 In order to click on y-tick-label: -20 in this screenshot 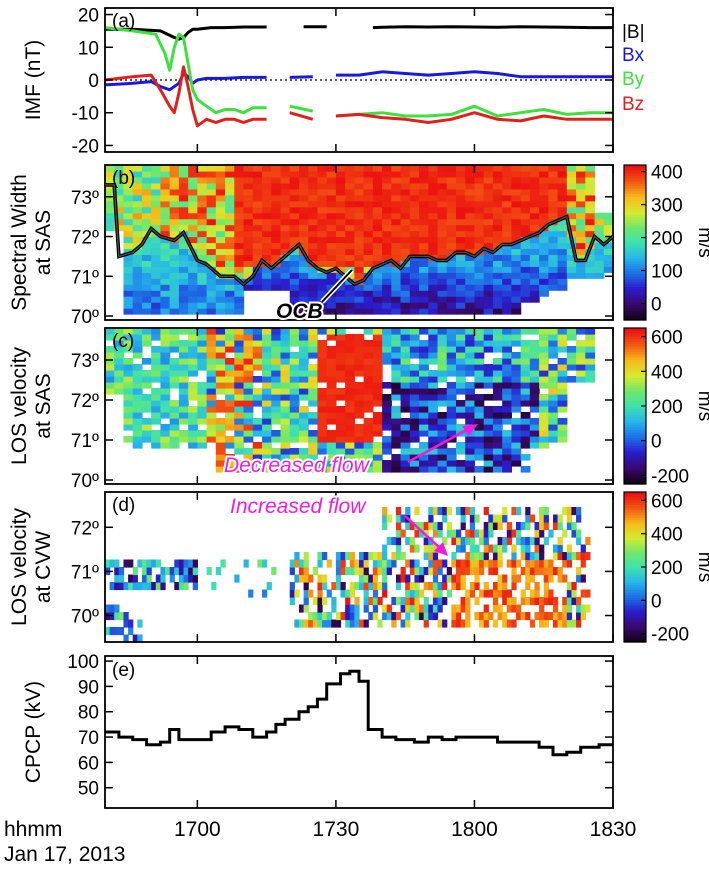, I will do `click(85, 146)`.